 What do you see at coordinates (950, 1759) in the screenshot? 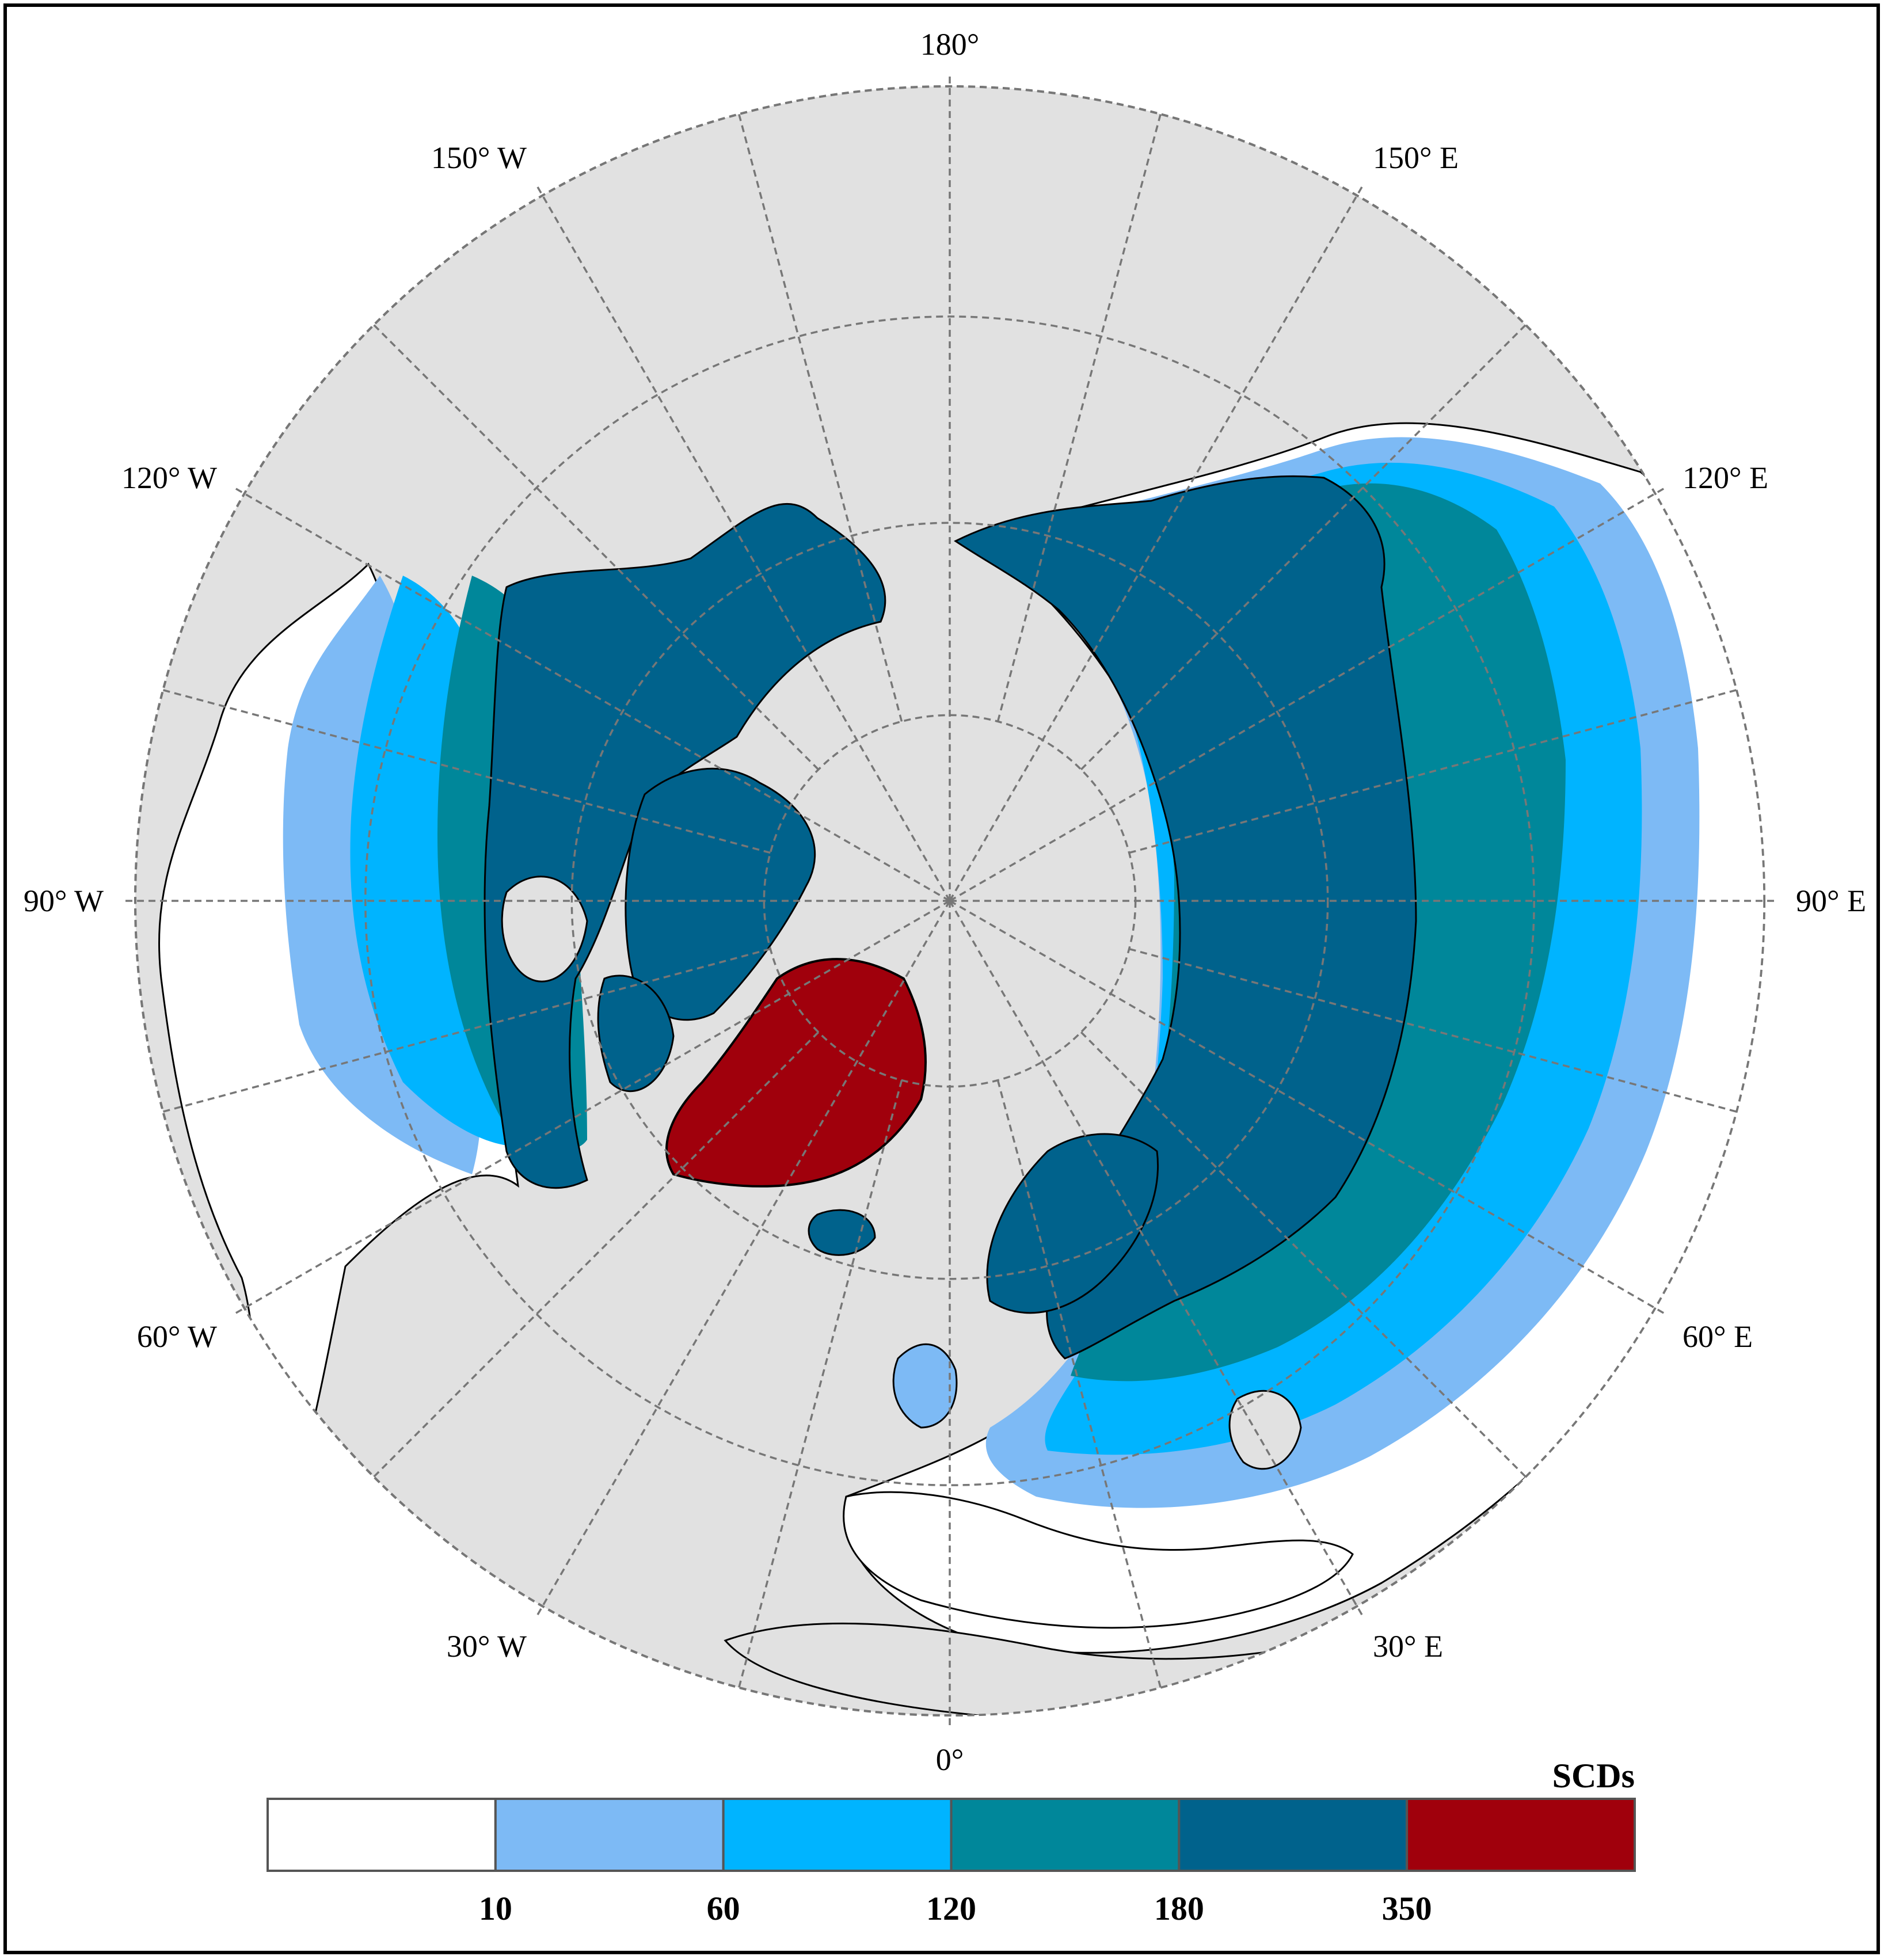
I see `meridian-label: 0°` at bounding box center [950, 1759].